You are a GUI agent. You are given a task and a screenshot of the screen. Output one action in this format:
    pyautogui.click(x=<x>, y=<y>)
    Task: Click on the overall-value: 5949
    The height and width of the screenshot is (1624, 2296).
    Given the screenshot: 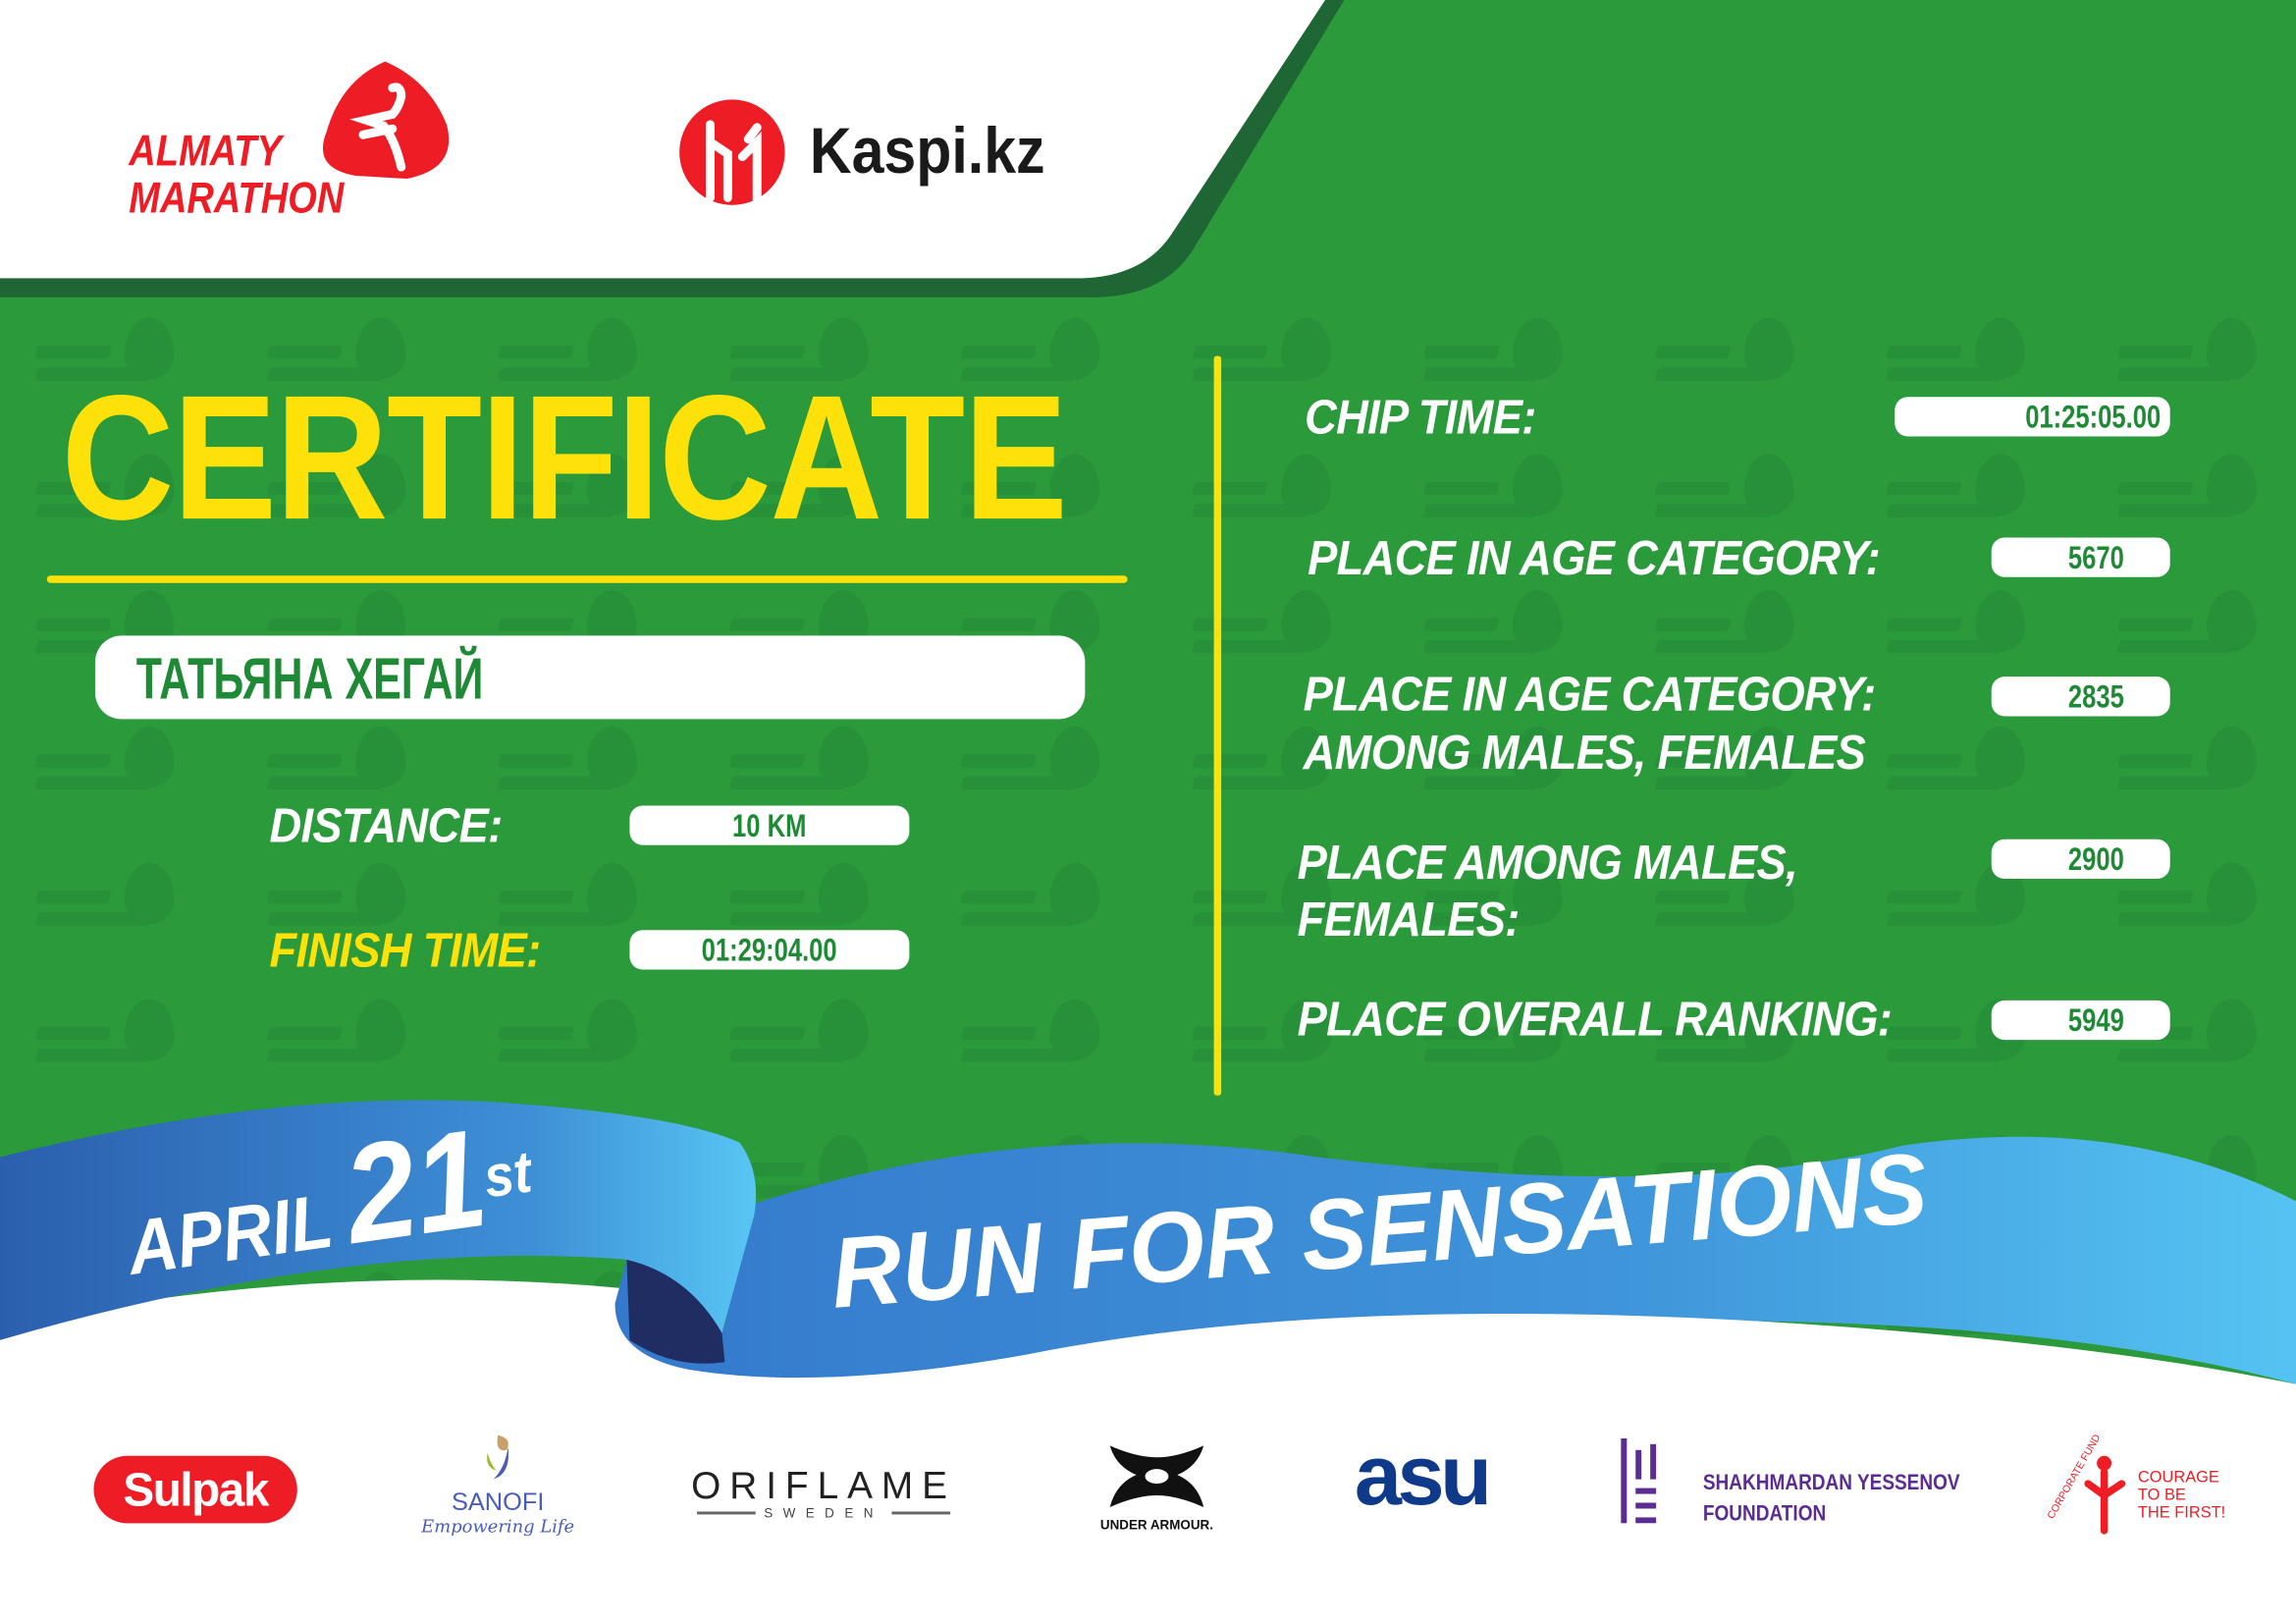 What is the action you would take?
    pyautogui.click(x=2095, y=1020)
    